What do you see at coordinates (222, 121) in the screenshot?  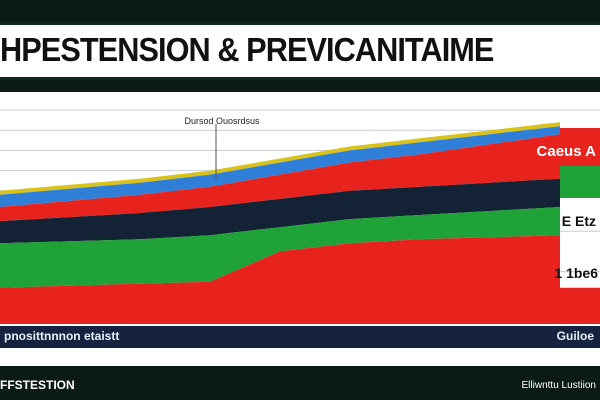 I see `annotation-label: Dursod Ouosrdsus` at bounding box center [222, 121].